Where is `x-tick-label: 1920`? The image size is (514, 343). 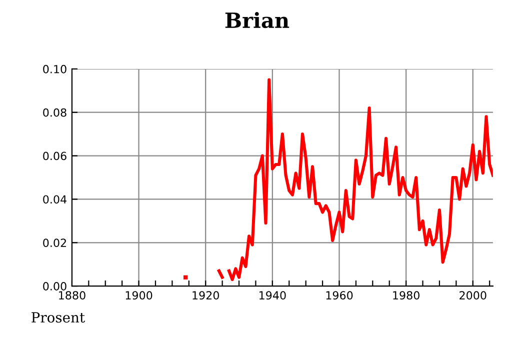
x-tick-label: 1920 is located at coordinates (205, 295).